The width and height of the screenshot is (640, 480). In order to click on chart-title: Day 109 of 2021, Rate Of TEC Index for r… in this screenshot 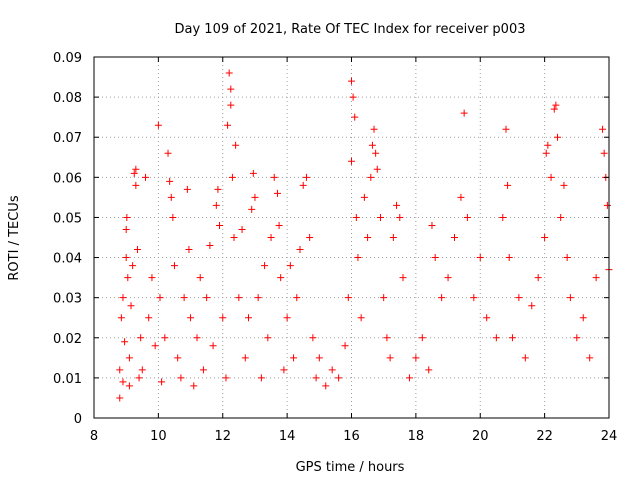, I will do `click(350, 29)`.